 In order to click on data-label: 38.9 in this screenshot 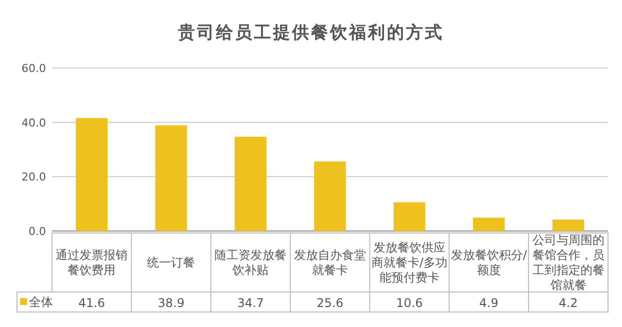, I will do `click(171, 303)`.